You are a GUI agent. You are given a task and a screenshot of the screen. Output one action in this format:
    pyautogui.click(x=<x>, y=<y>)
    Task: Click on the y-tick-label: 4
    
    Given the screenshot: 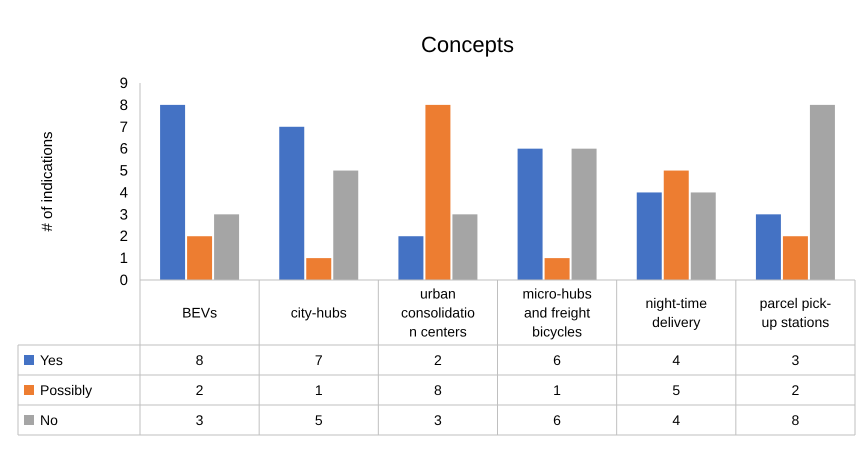 What is the action you would take?
    pyautogui.click(x=124, y=193)
    